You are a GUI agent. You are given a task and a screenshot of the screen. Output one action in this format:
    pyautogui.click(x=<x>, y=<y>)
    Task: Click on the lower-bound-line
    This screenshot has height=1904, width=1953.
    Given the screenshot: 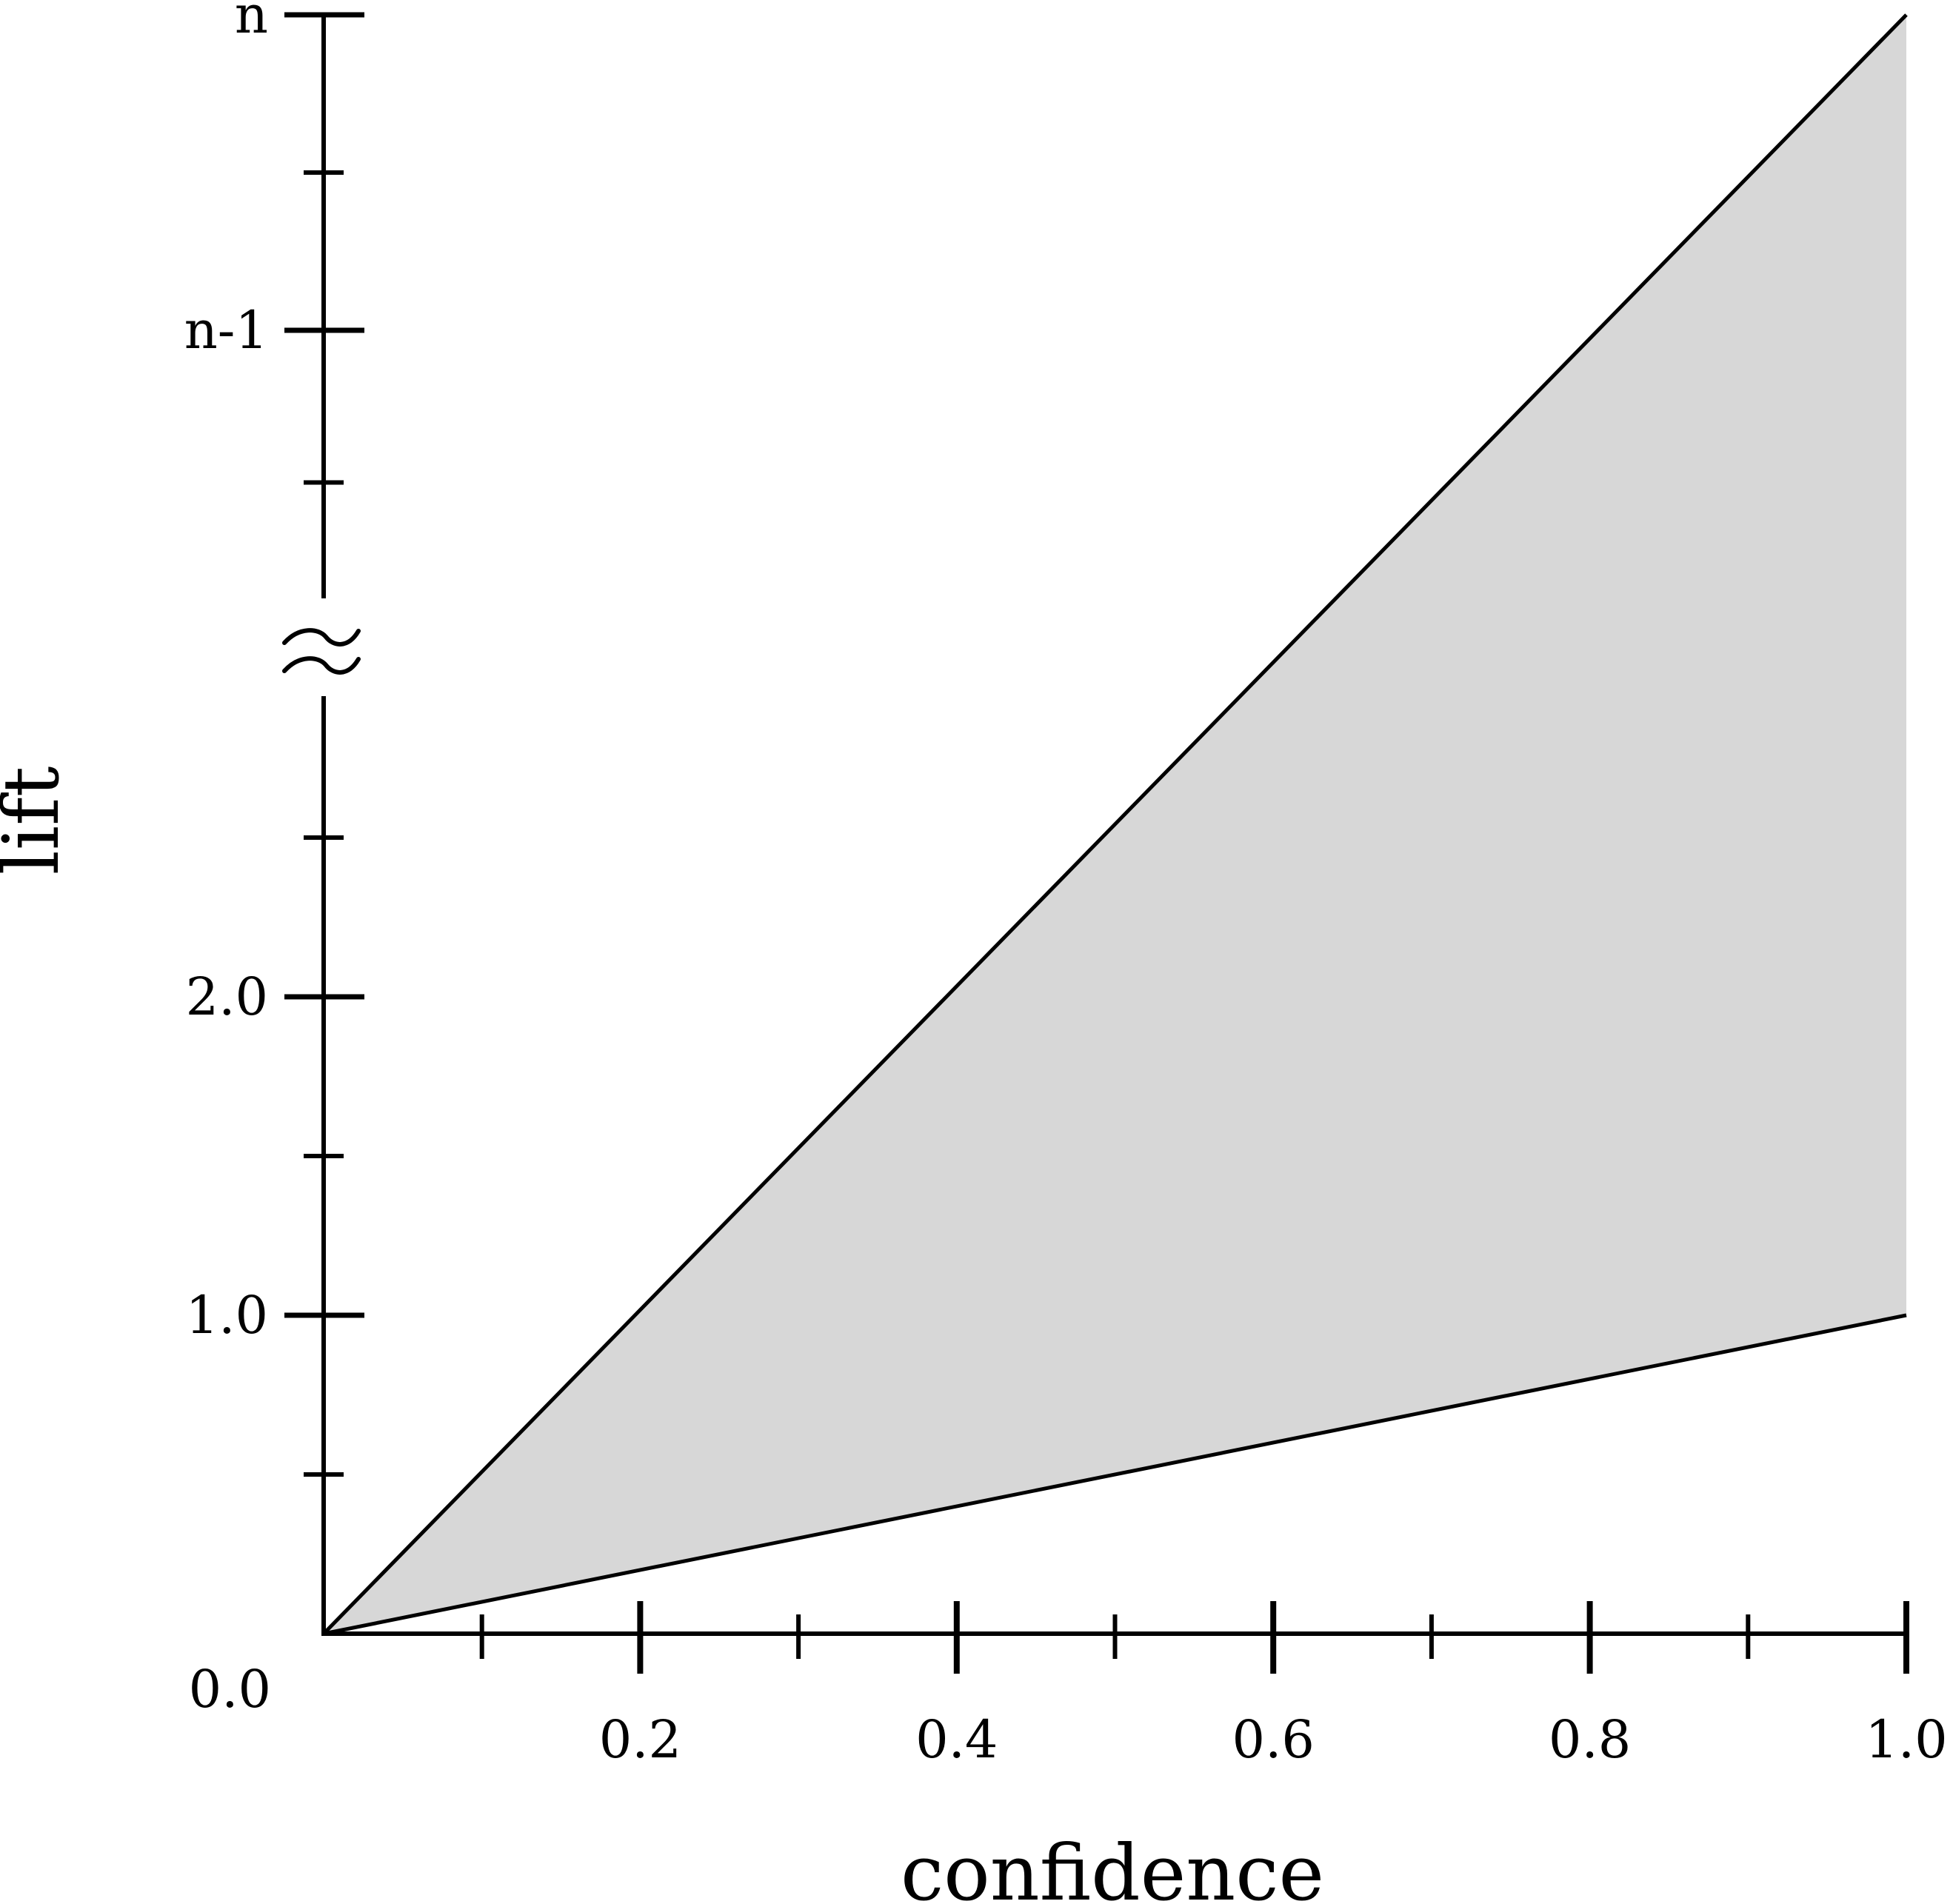 What is the action you would take?
    pyautogui.click(x=1115, y=1474)
    